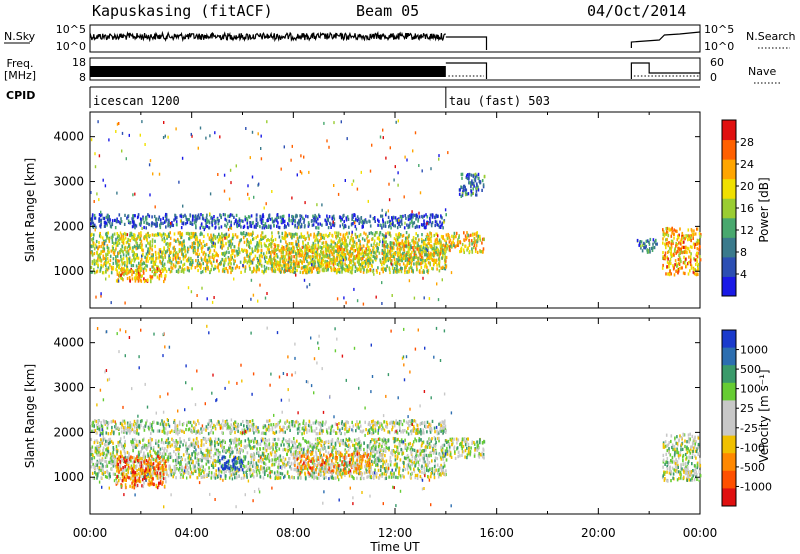  Describe the element at coordinates (20, 95) in the screenshot. I see `cpid-label: CPID` at that location.